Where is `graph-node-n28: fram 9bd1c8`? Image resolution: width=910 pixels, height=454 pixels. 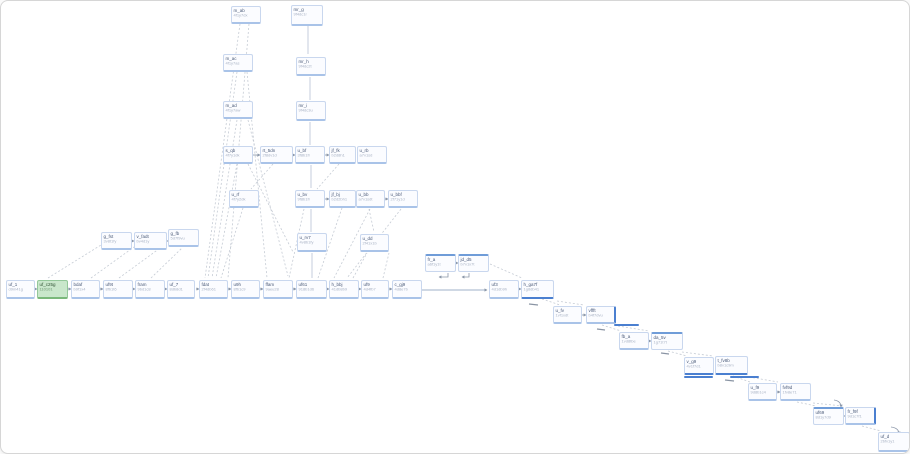 graph-node-n28: fram 9bd1c8 is located at coordinates (150, 289).